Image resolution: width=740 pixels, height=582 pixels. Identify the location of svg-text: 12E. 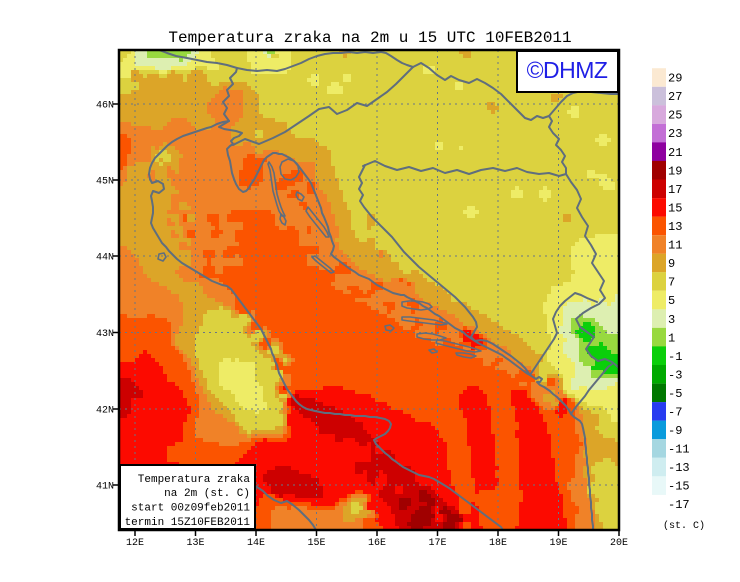
(135, 543).